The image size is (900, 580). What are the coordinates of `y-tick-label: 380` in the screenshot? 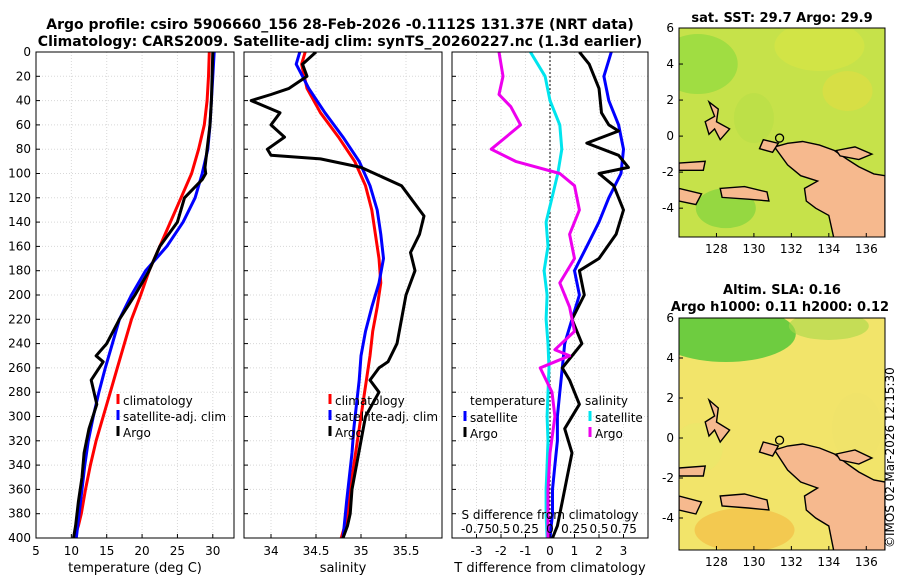 It's located at (19, 514).